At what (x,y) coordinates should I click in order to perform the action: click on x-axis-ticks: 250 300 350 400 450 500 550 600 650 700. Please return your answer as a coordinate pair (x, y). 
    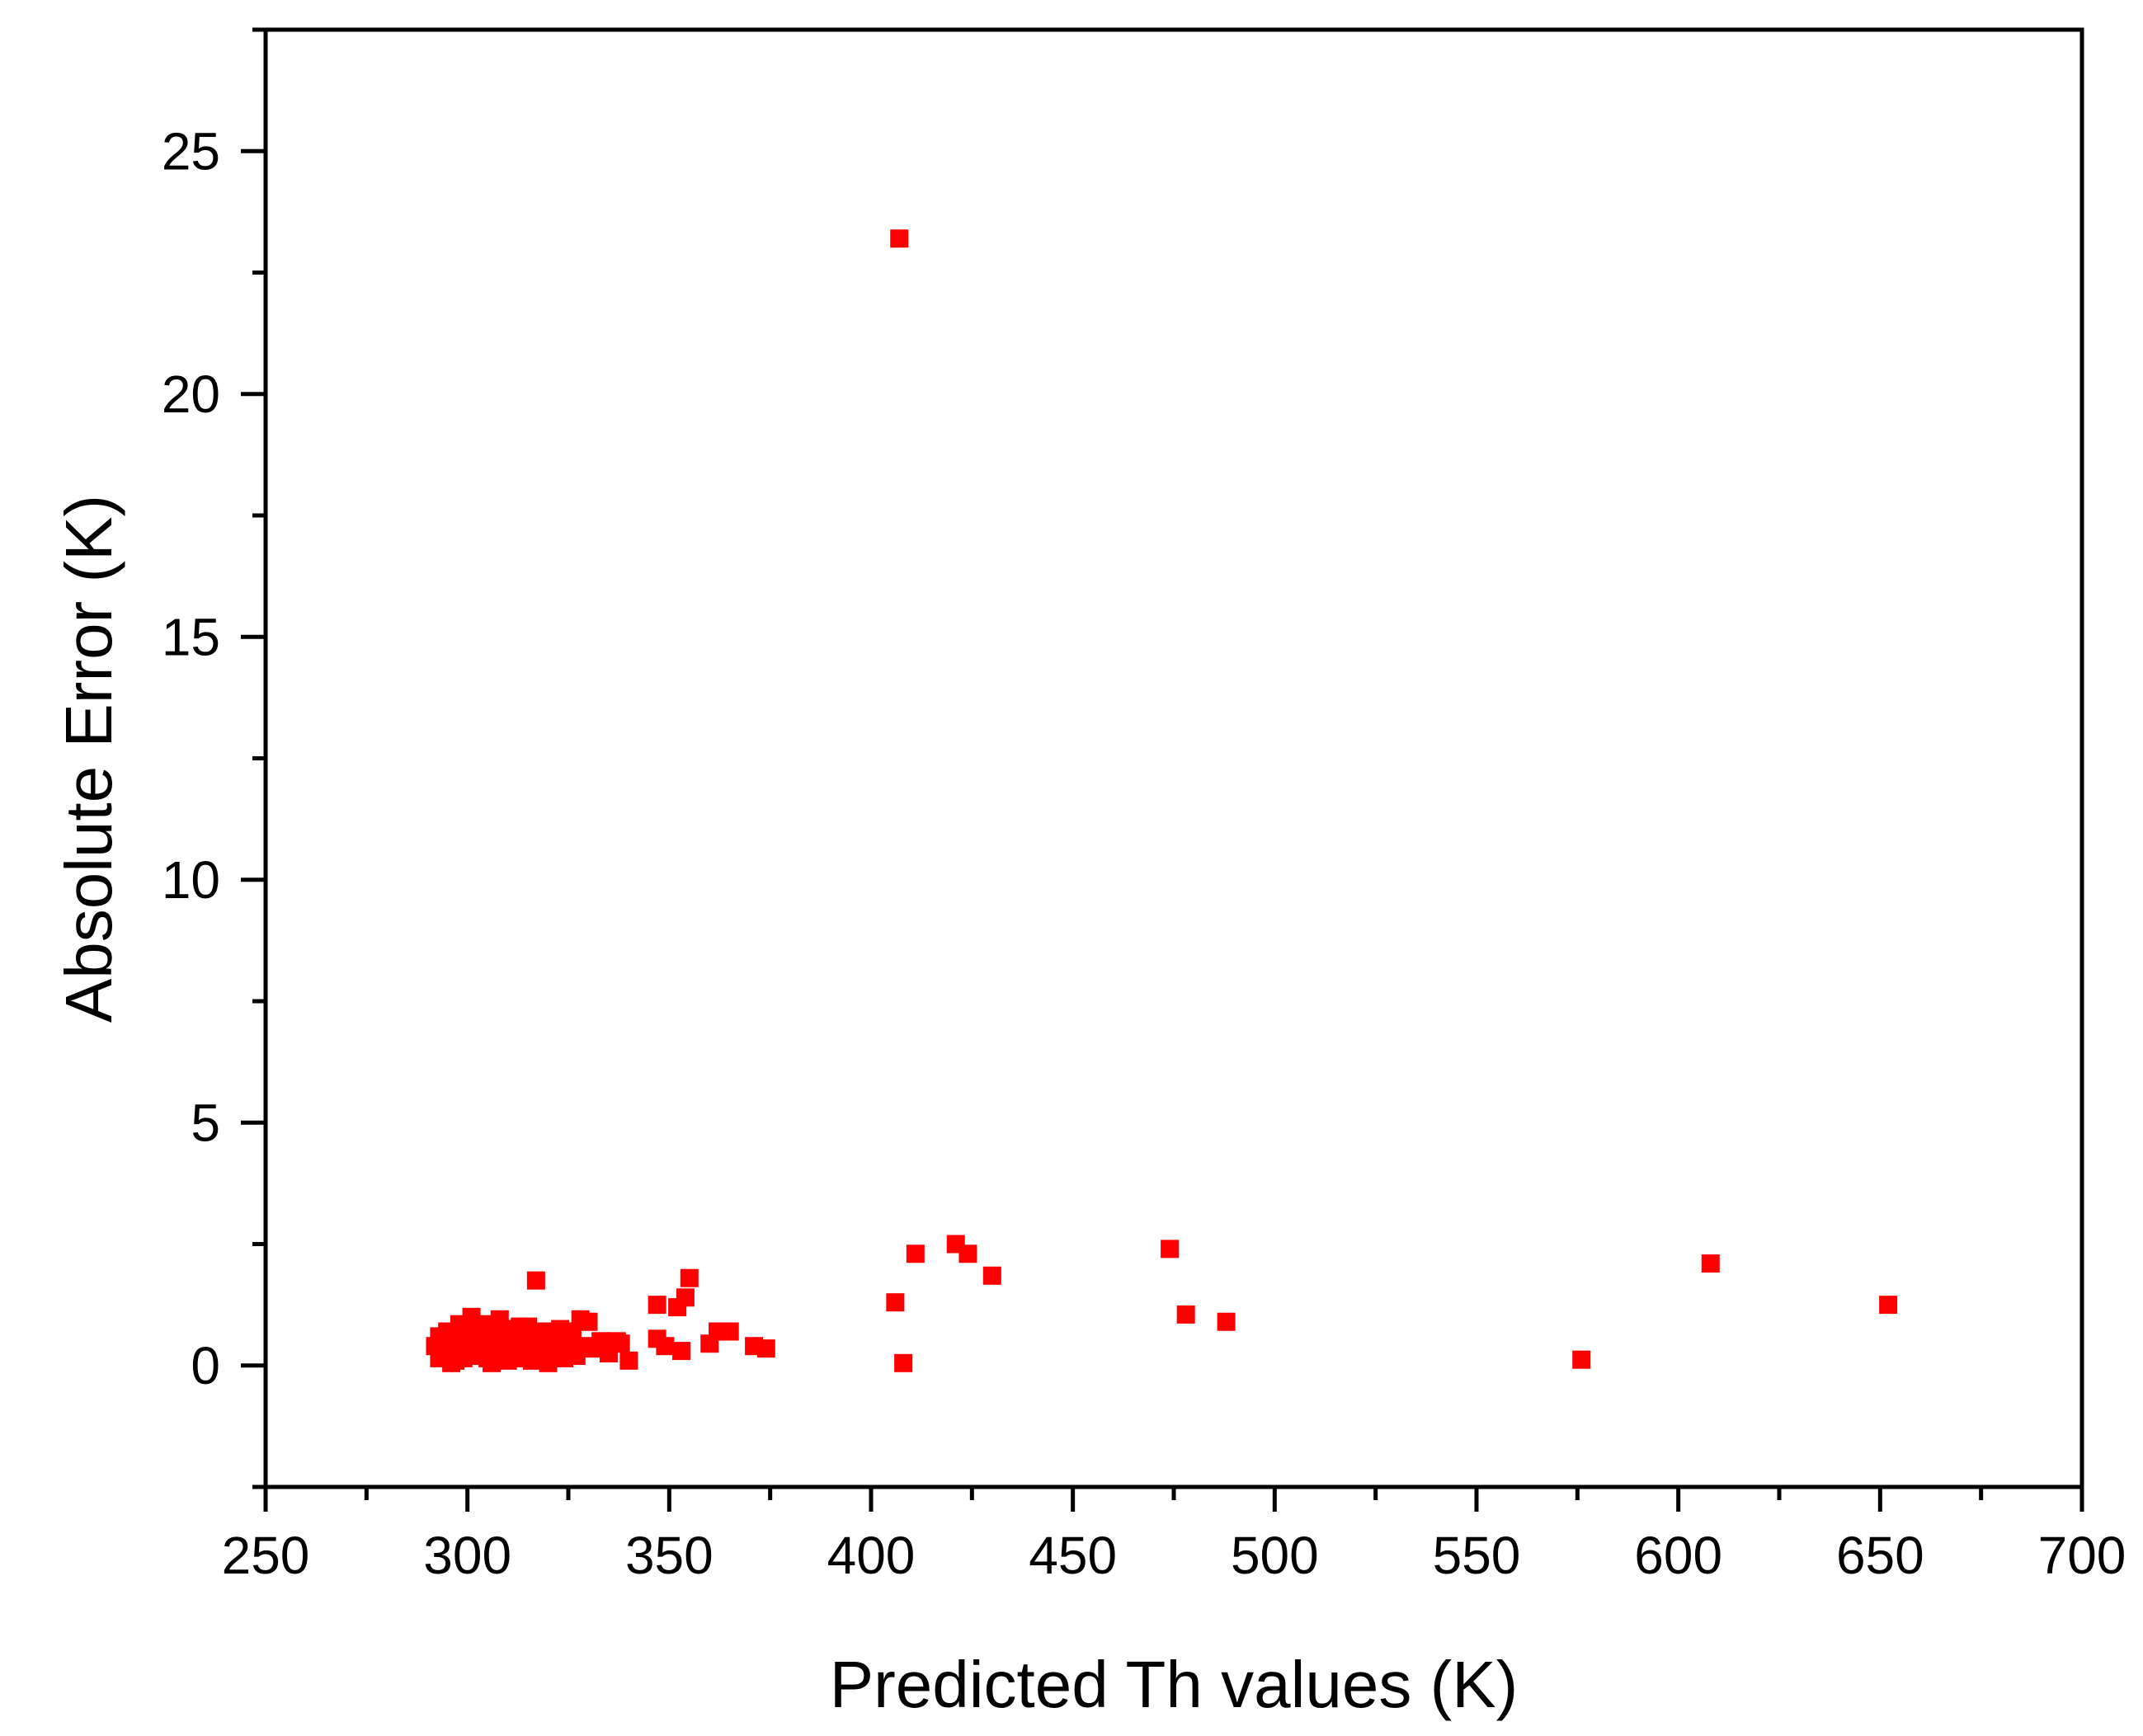
    Looking at the image, I should click on (1174, 1536).